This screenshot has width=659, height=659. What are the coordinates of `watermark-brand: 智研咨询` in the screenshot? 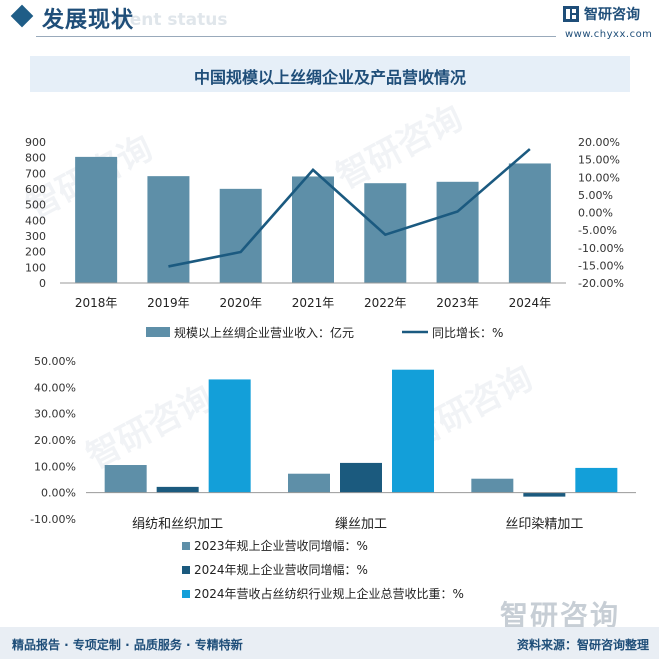 It's located at (560, 615).